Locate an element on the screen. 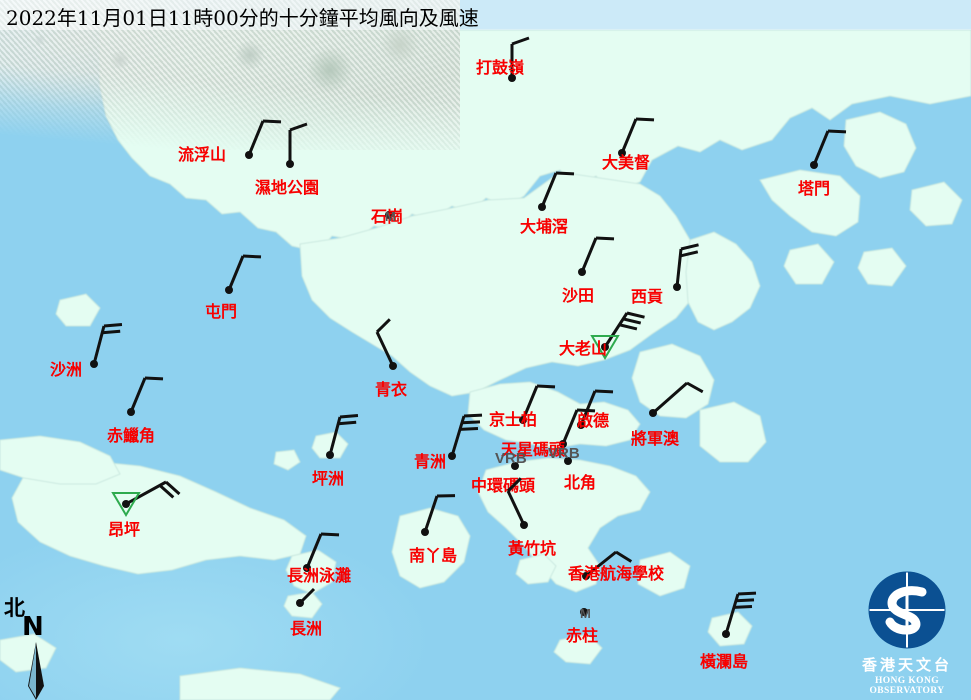 This screenshot has width=971, height=700. station-label: 濕地公園 is located at coordinates (287, 187).